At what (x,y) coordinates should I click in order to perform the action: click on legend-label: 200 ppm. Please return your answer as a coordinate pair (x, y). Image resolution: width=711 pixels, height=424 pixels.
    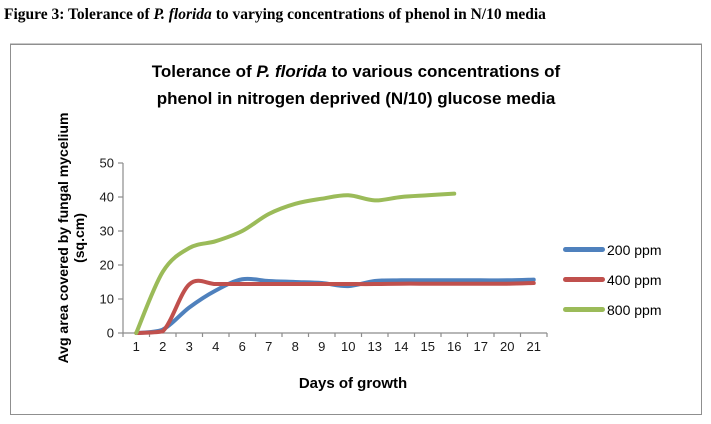
    Looking at the image, I should click on (634, 249).